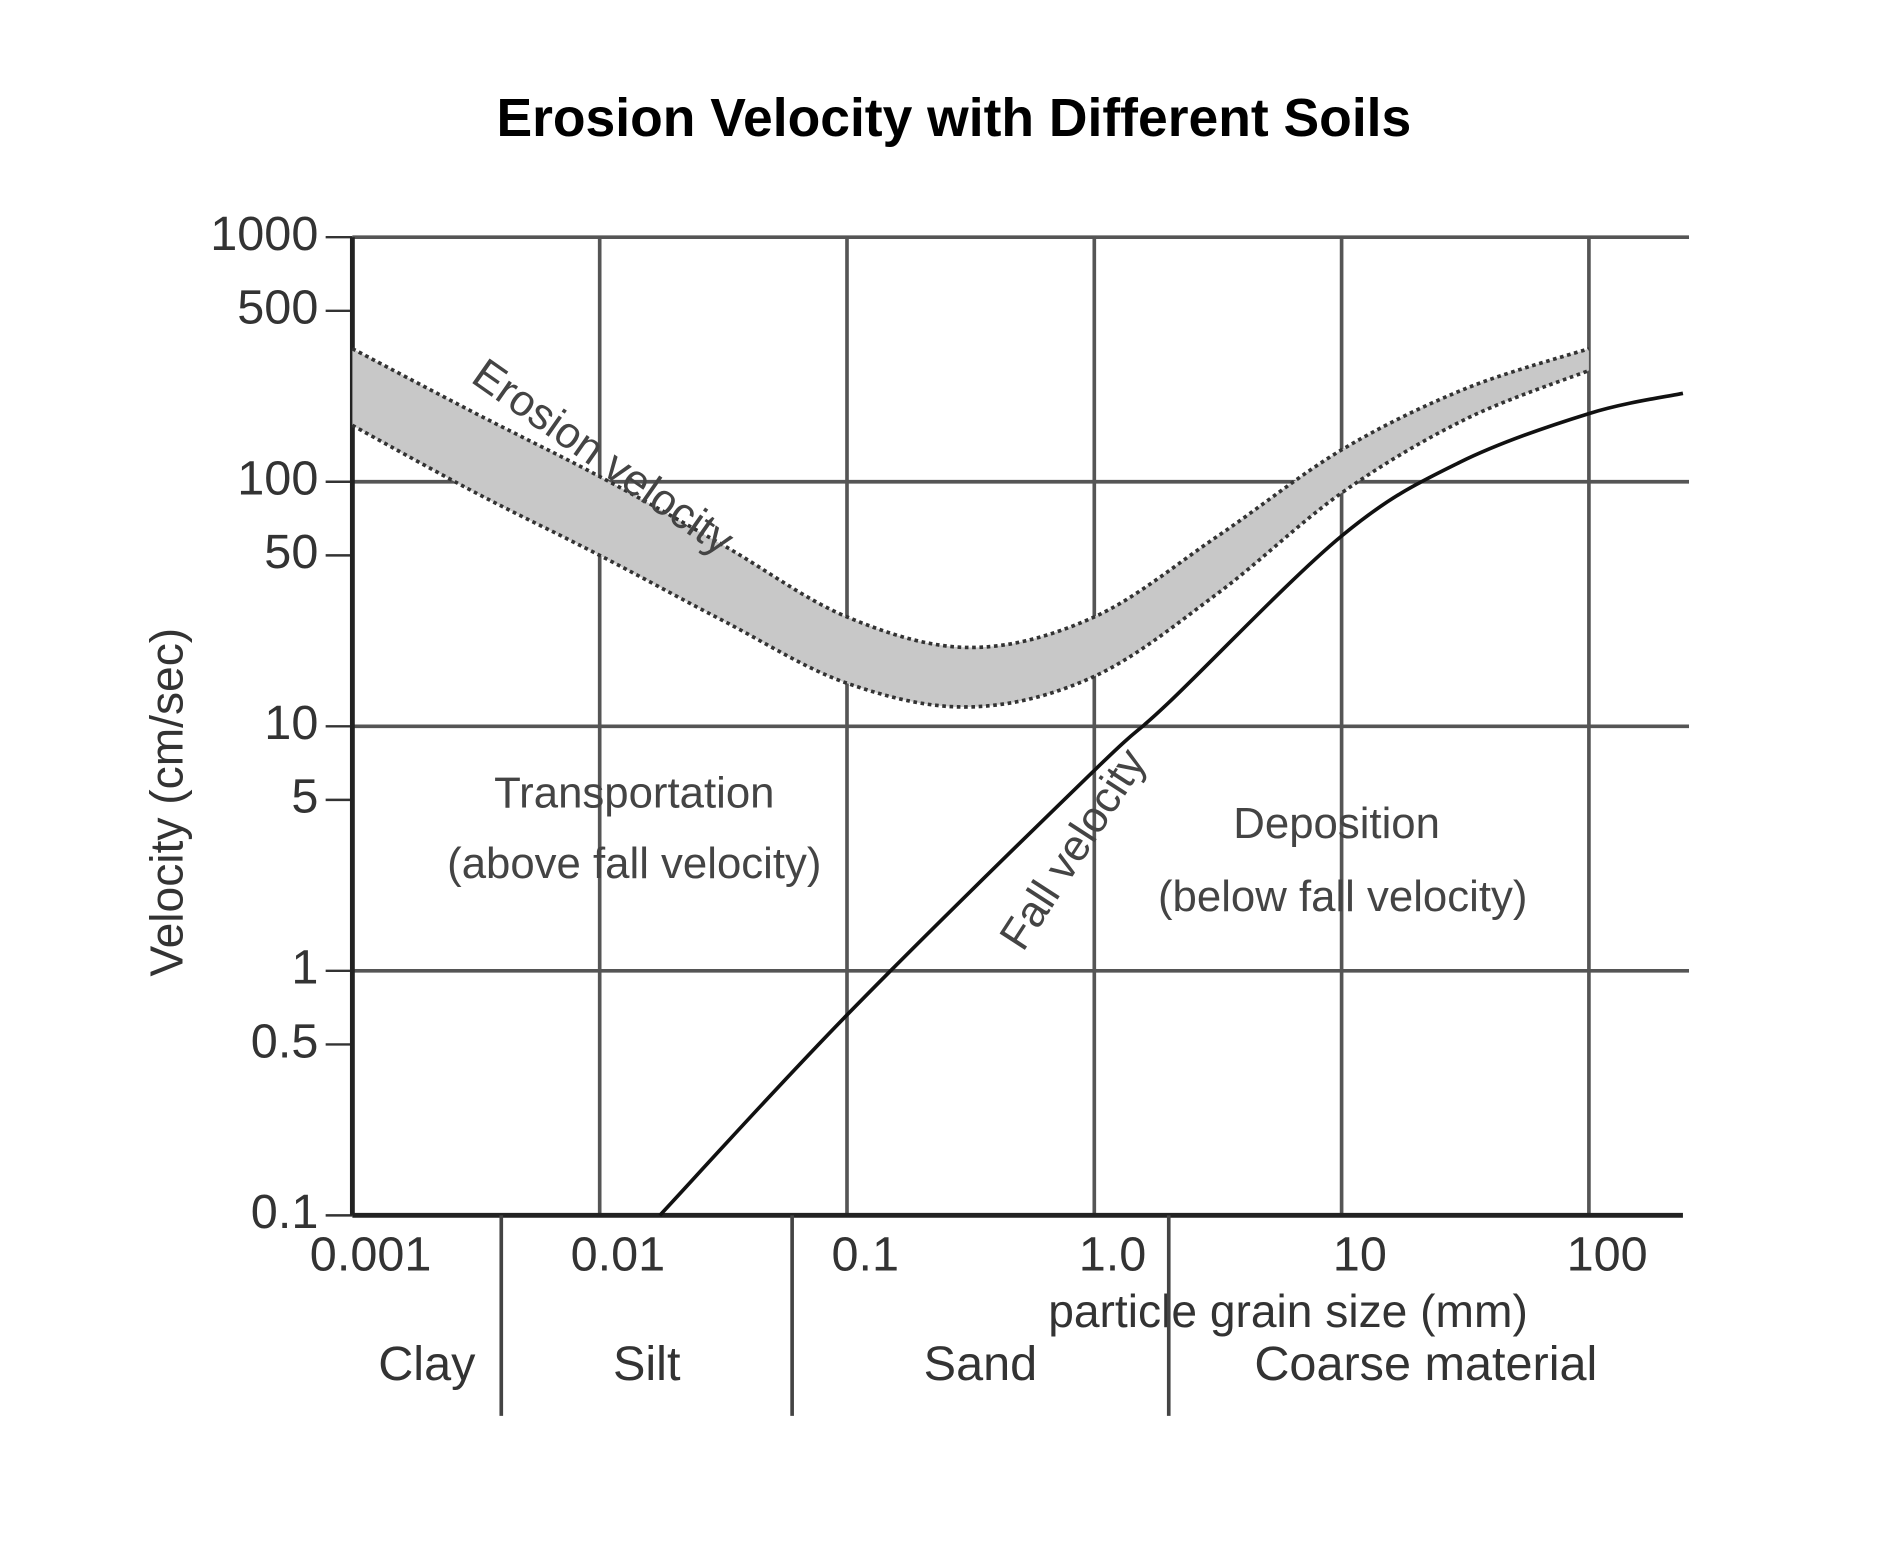 This screenshot has width=1881, height=1568. I want to click on y-tick-label: 10, so click(291, 723).